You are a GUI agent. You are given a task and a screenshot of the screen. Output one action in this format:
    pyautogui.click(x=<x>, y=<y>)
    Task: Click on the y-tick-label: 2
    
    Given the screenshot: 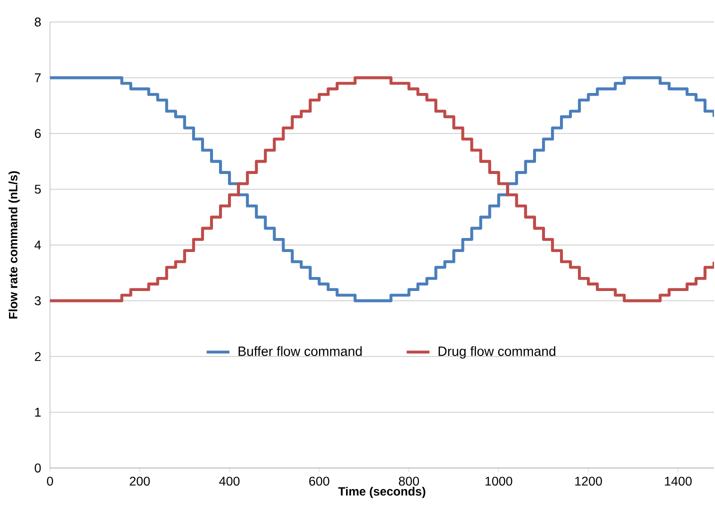 What is the action you would take?
    pyautogui.click(x=37, y=356)
    